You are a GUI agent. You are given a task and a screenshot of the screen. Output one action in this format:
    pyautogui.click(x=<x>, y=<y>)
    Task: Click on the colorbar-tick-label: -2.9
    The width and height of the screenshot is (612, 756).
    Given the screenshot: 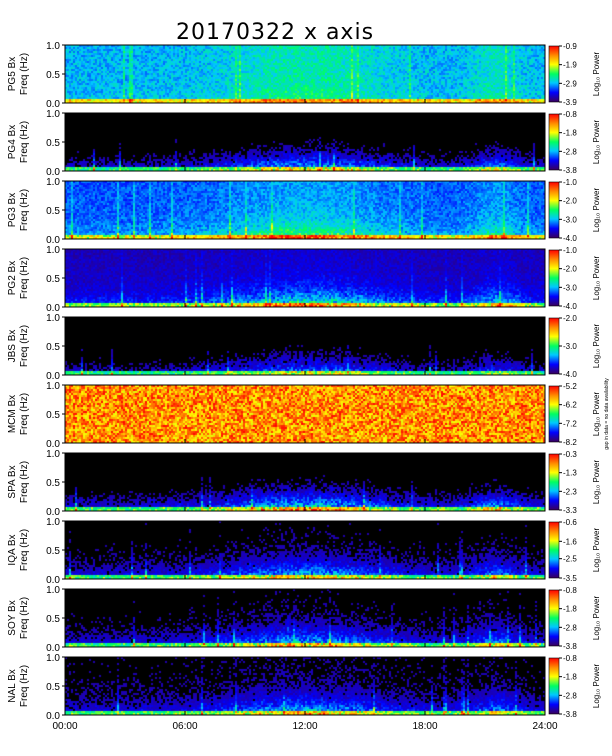 What is the action you would take?
    pyautogui.click(x=570, y=83)
    